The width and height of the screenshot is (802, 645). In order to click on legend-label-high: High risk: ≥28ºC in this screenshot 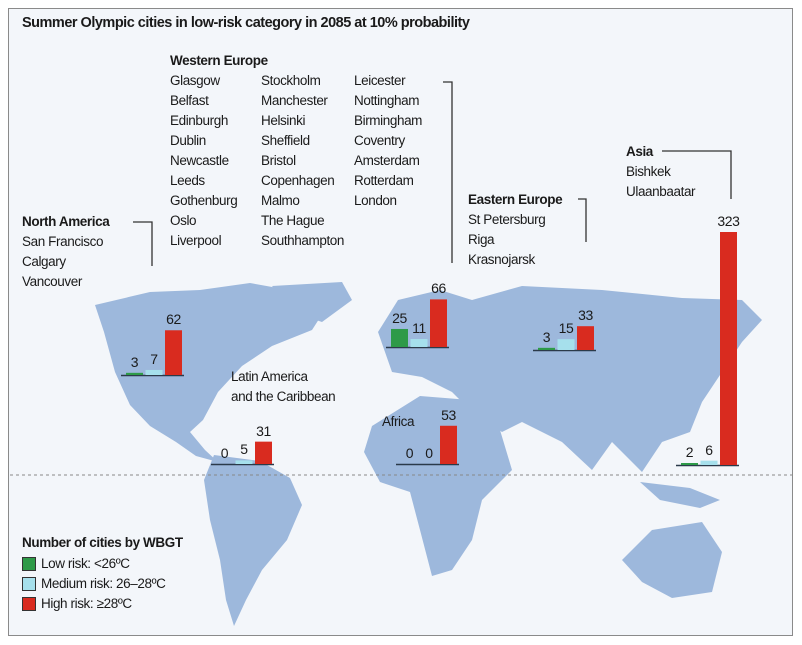, I will do `click(86, 603)`.